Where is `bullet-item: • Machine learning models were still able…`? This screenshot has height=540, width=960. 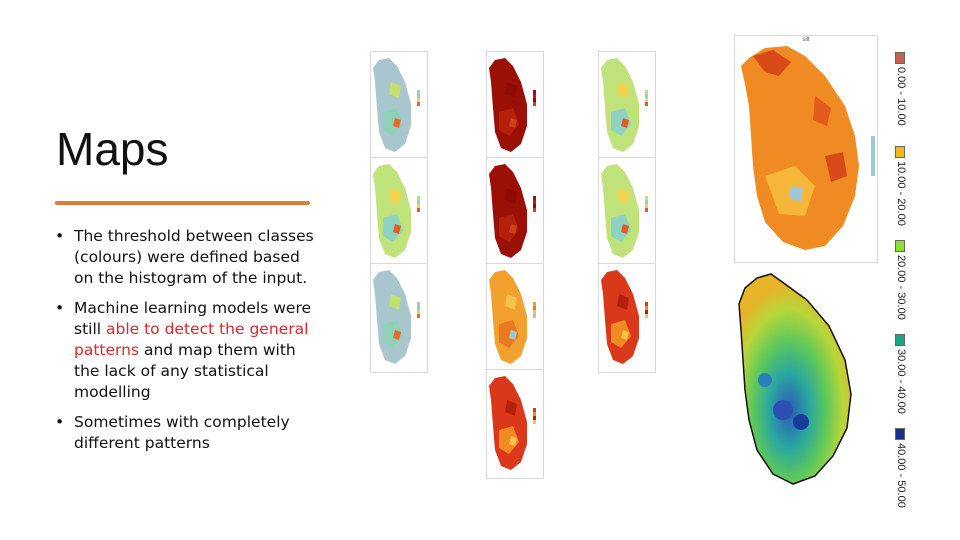
bullet-item: • Machine learning models were still able… is located at coordinates (183, 350).